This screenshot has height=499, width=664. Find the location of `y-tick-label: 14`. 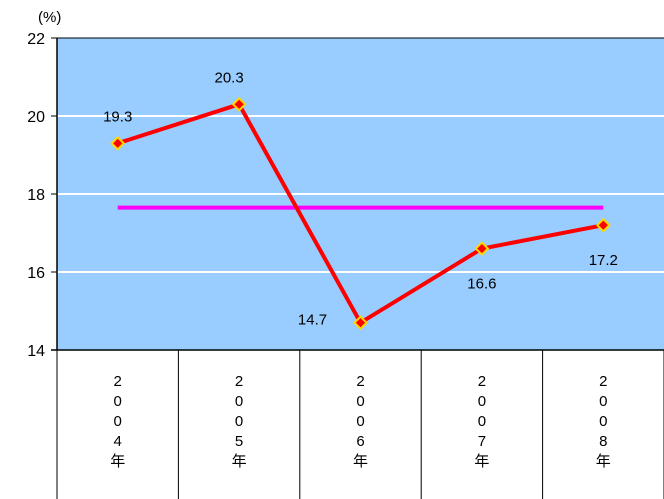

y-tick-label: 14 is located at coordinates (36, 351).